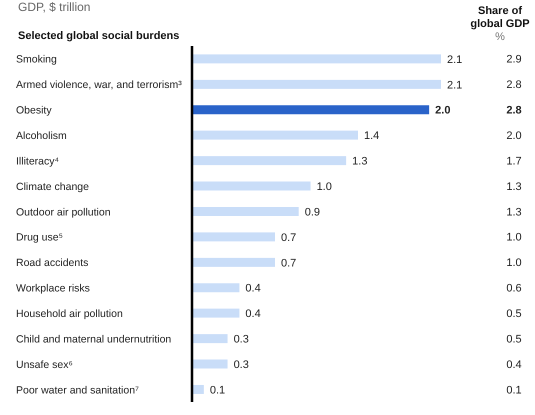 Image resolution: width=535 pixels, height=415 pixels. Describe the element at coordinates (38, 161) in the screenshot. I see `y-tick-label: Illiteracy⁴` at that location.